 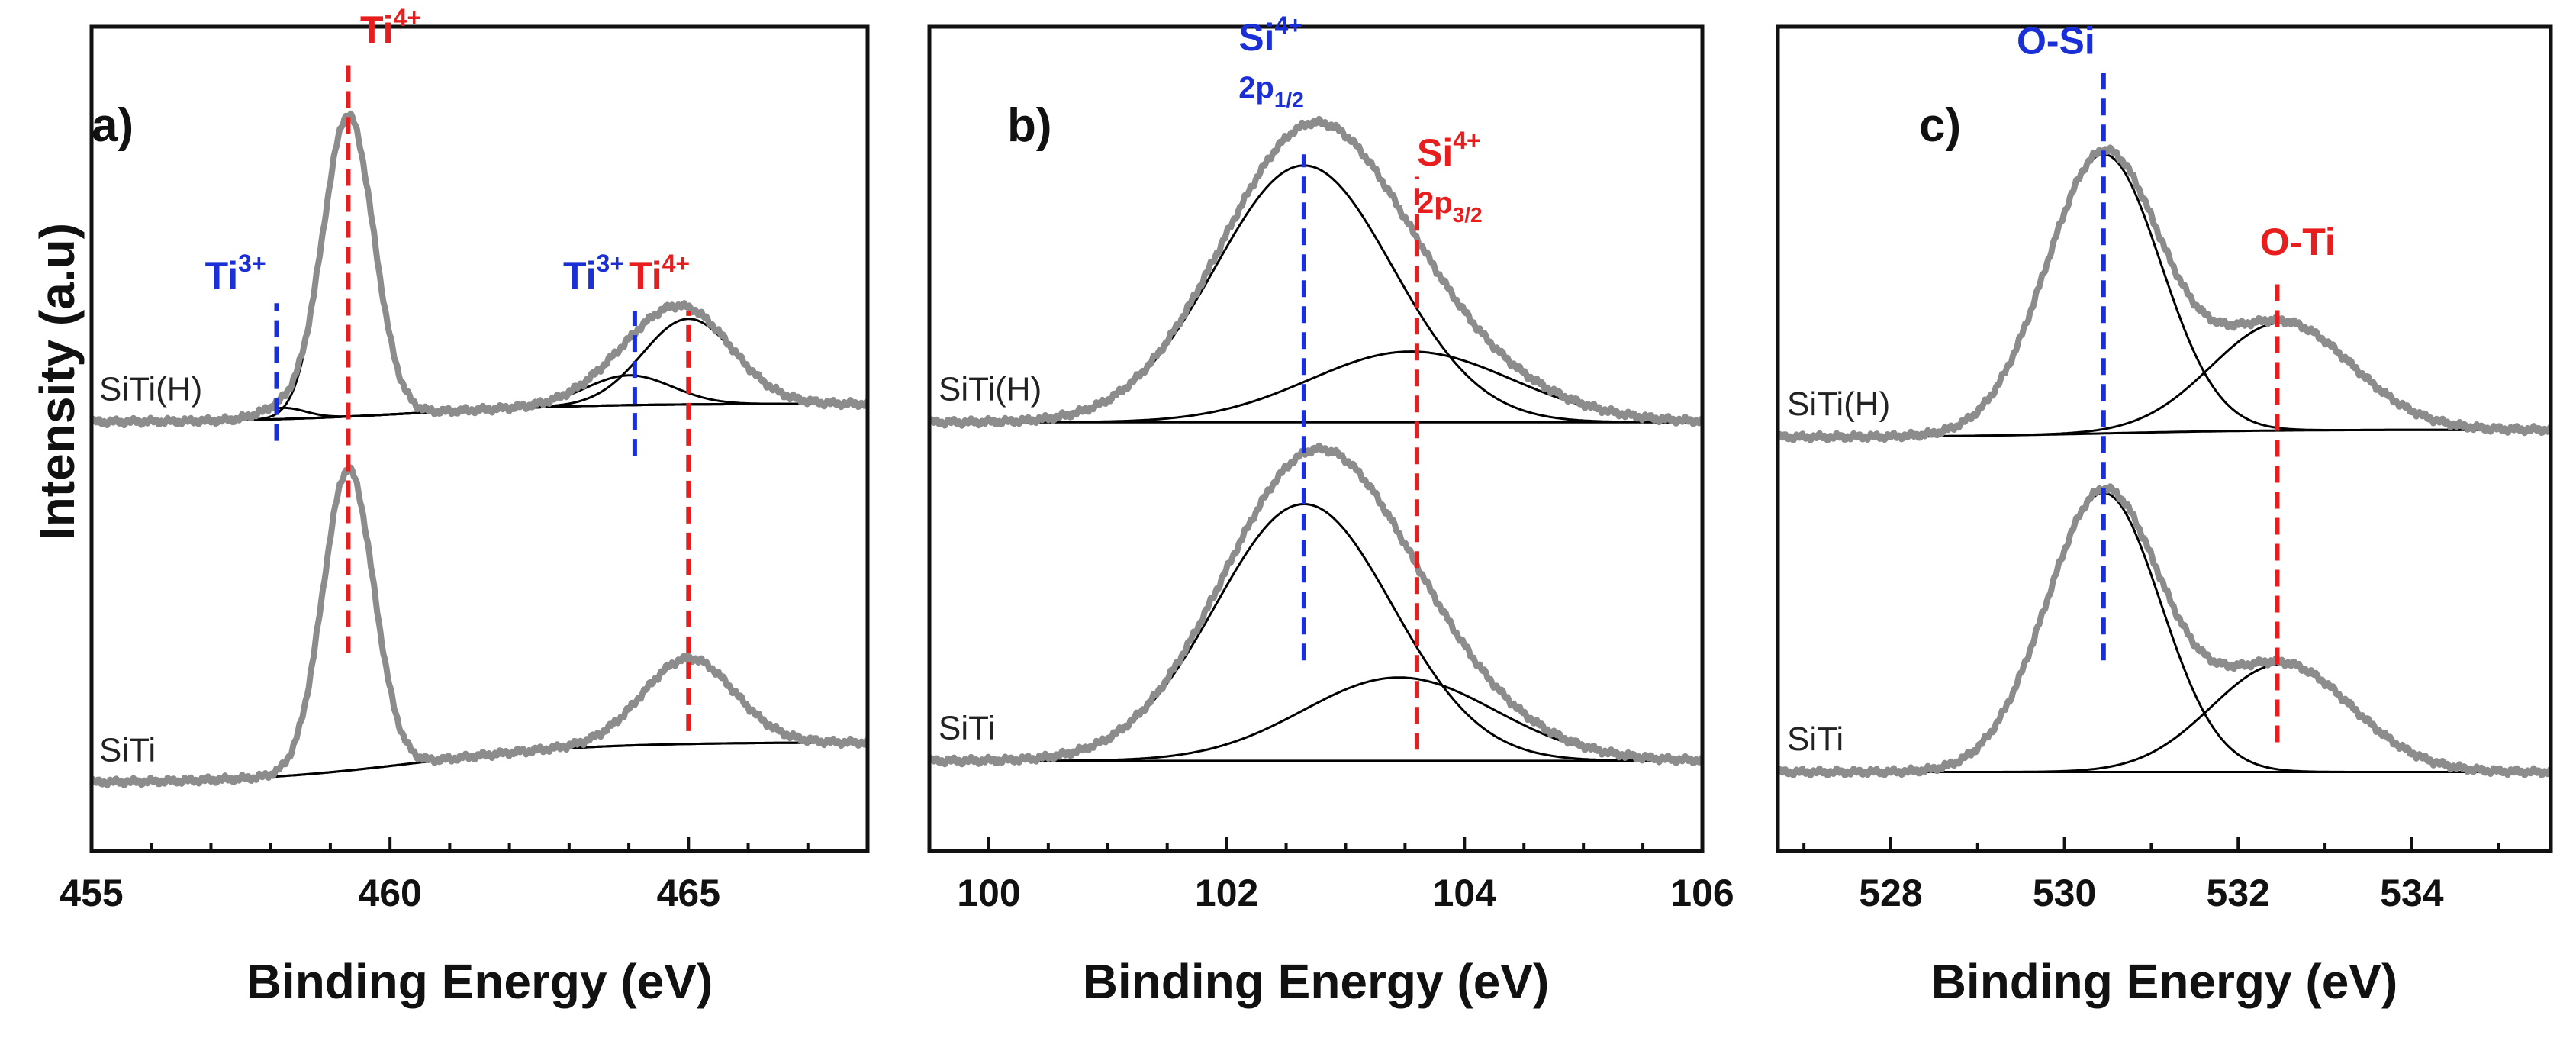 What do you see at coordinates (1940, 125) in the screenshot?
I see `panel-label: c)` at bounding box center [1940, 125].